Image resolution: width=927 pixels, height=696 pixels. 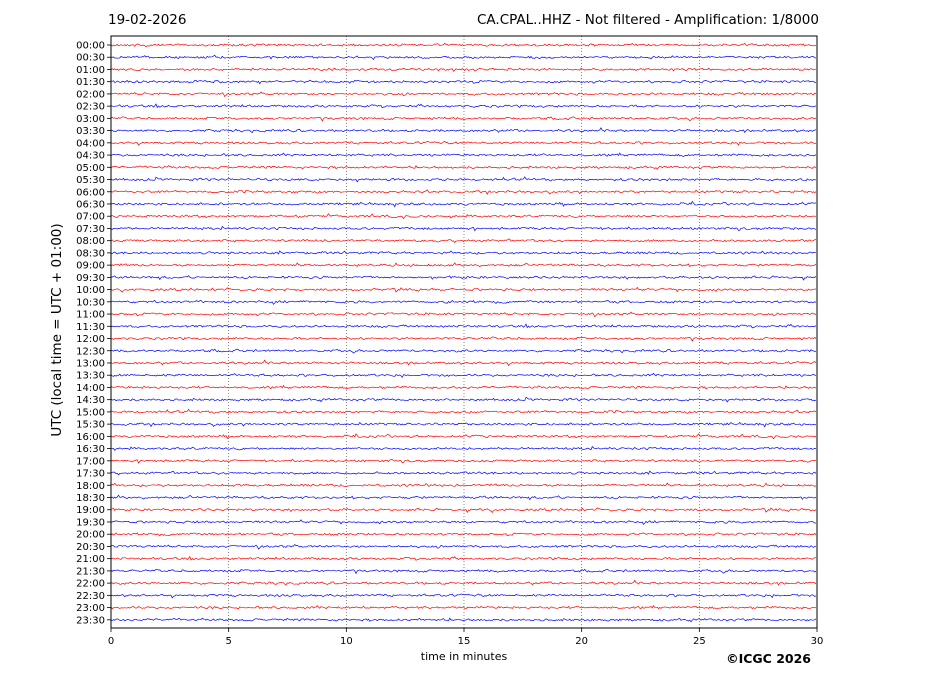 What do you see at coordinates (90, 46) in the screenshot?
I see `y-tick-label: 00:00` at bounding box center [90, 46].